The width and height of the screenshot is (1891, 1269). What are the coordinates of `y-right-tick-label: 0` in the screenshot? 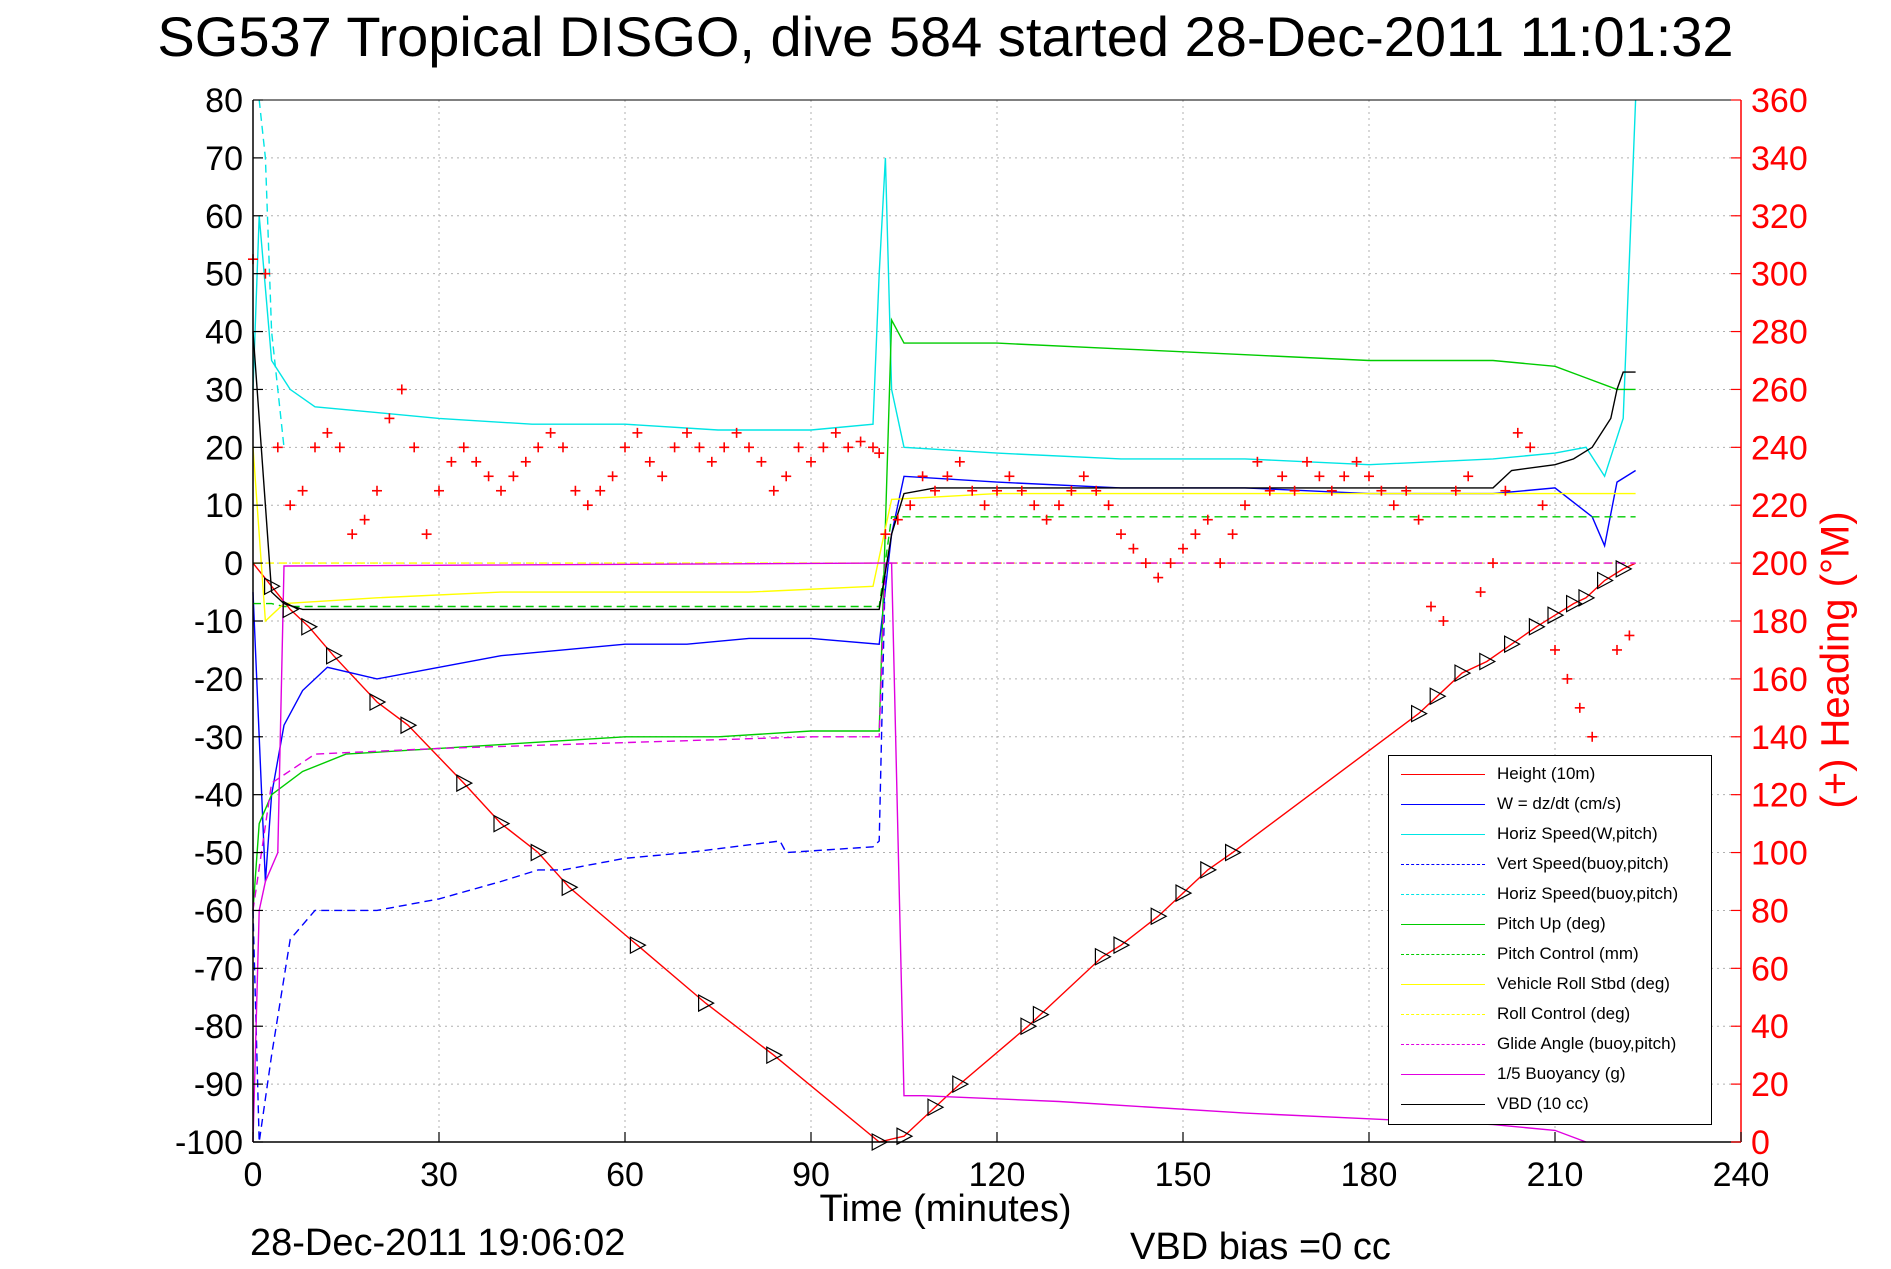 It's located at (1760, 1143).